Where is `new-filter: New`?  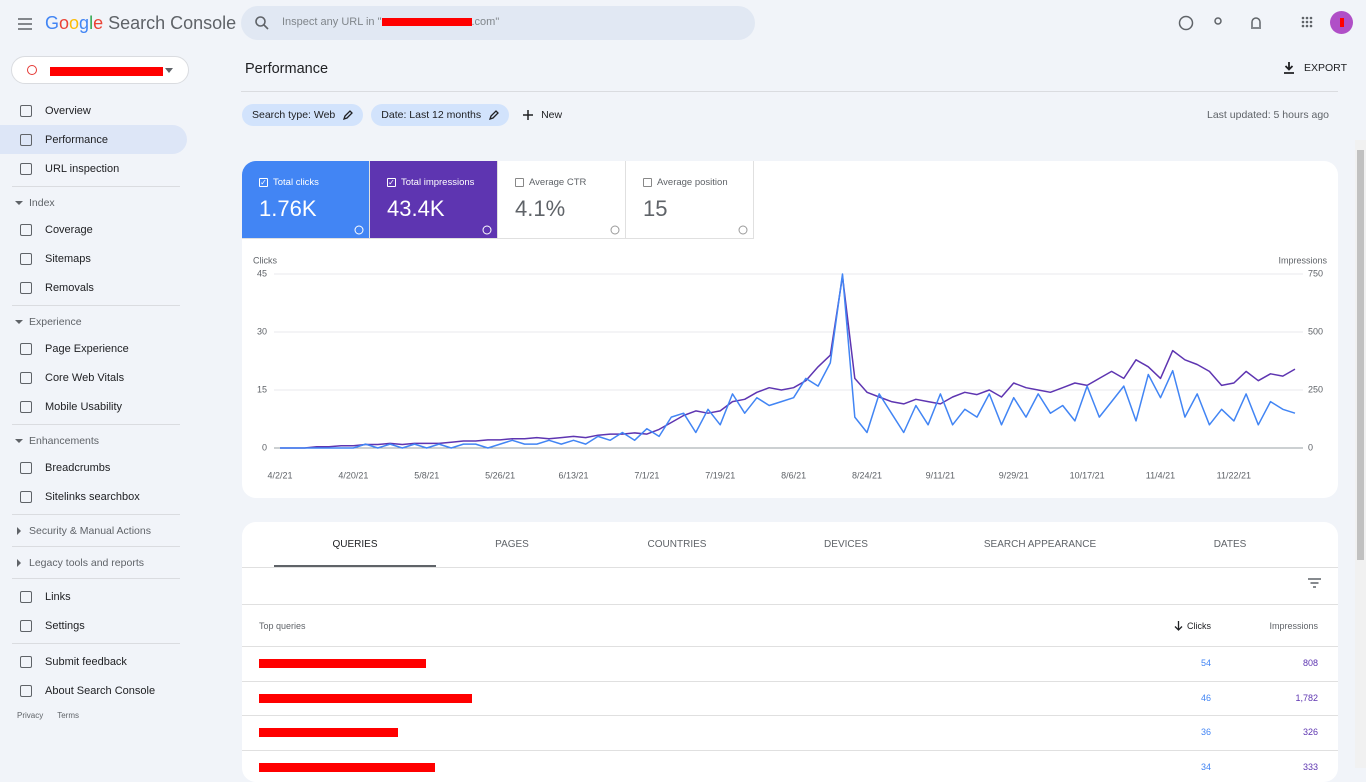 new-filter: New is located at coordinates (542, 115).